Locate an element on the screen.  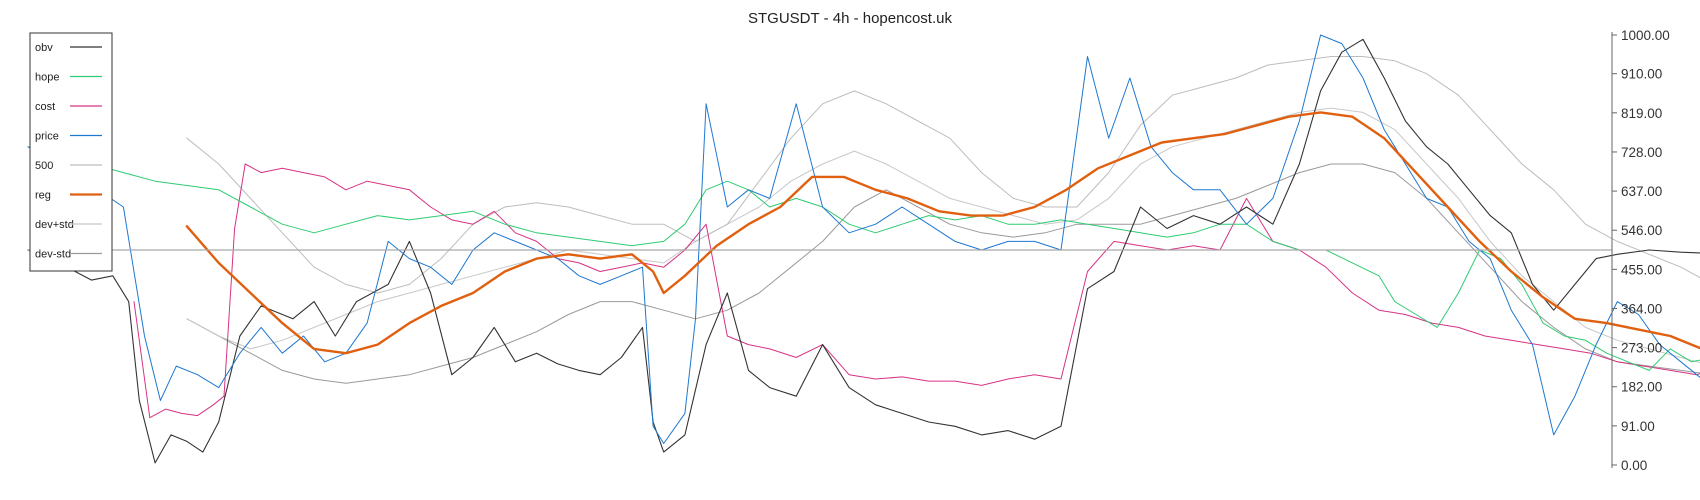
y-tick-label: 637.00 is located at coordinates (1641, 191).